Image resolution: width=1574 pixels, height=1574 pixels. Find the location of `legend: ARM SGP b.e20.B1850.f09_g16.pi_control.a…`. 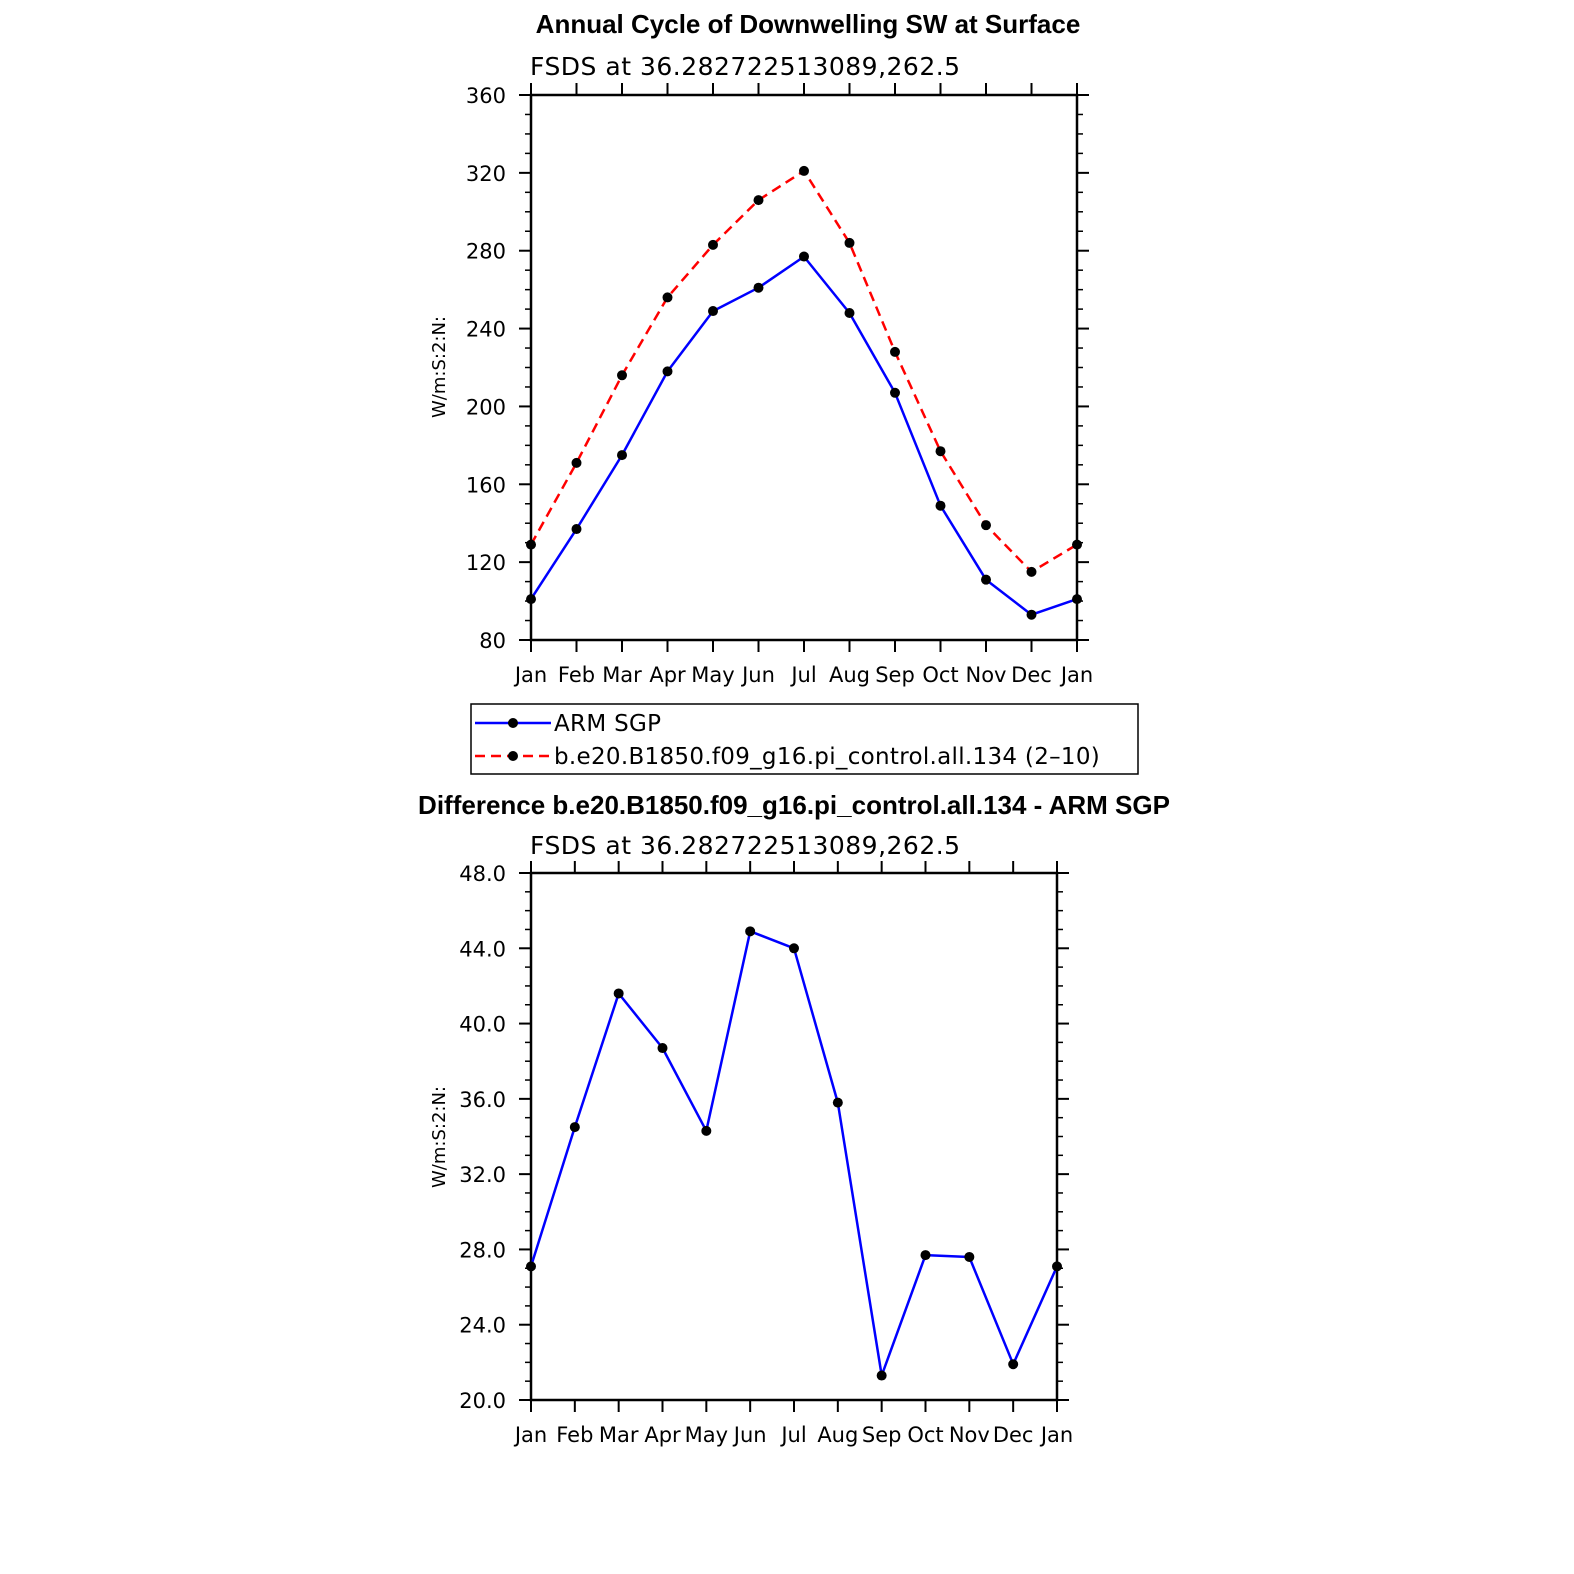

legend: ARM SGP b.e20.B1850.f09_g16.pi_control.a… is located at coordinates (804, 739).